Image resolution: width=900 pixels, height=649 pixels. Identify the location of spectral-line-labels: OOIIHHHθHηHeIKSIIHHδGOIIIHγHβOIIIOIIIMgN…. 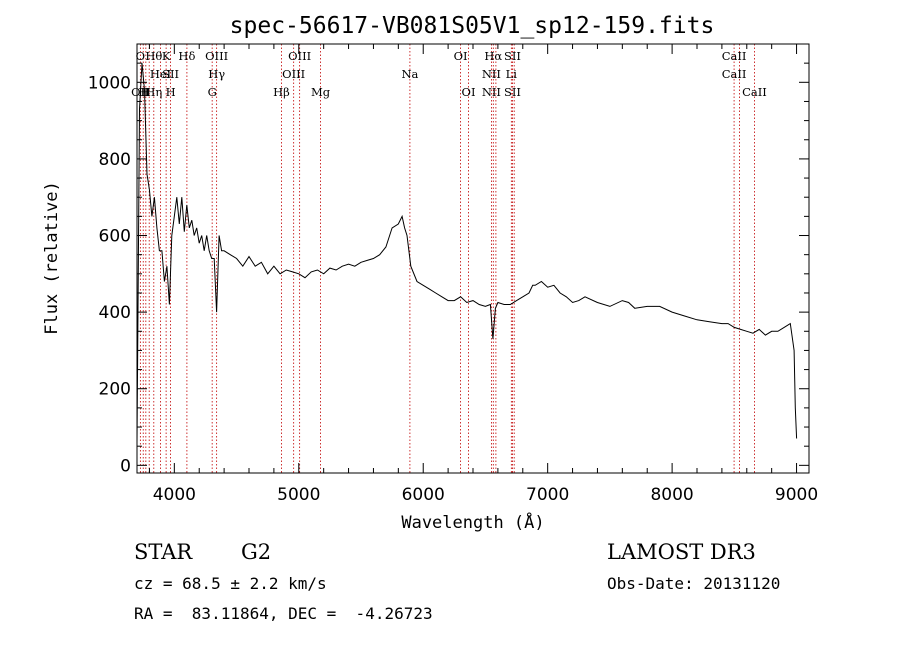
(449, 74).